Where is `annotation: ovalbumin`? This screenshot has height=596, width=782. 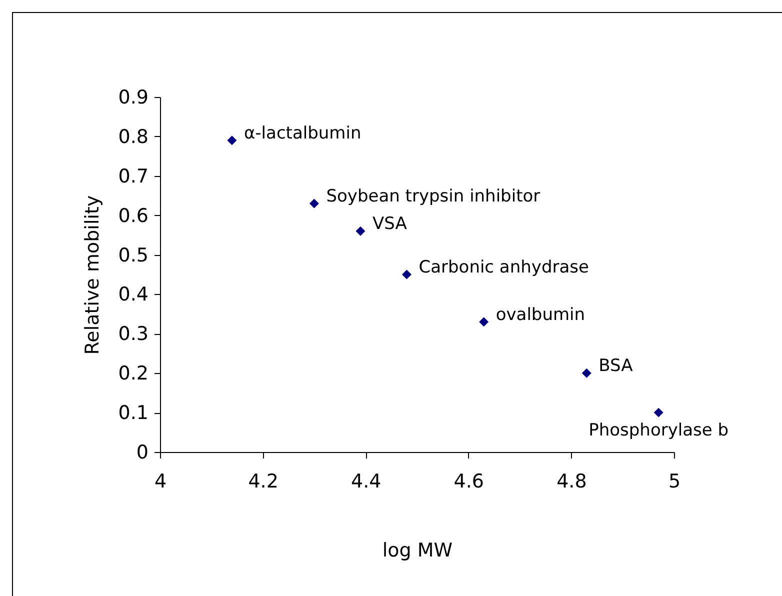 annotation: ovalbumin is located at coordinates (541, 314).